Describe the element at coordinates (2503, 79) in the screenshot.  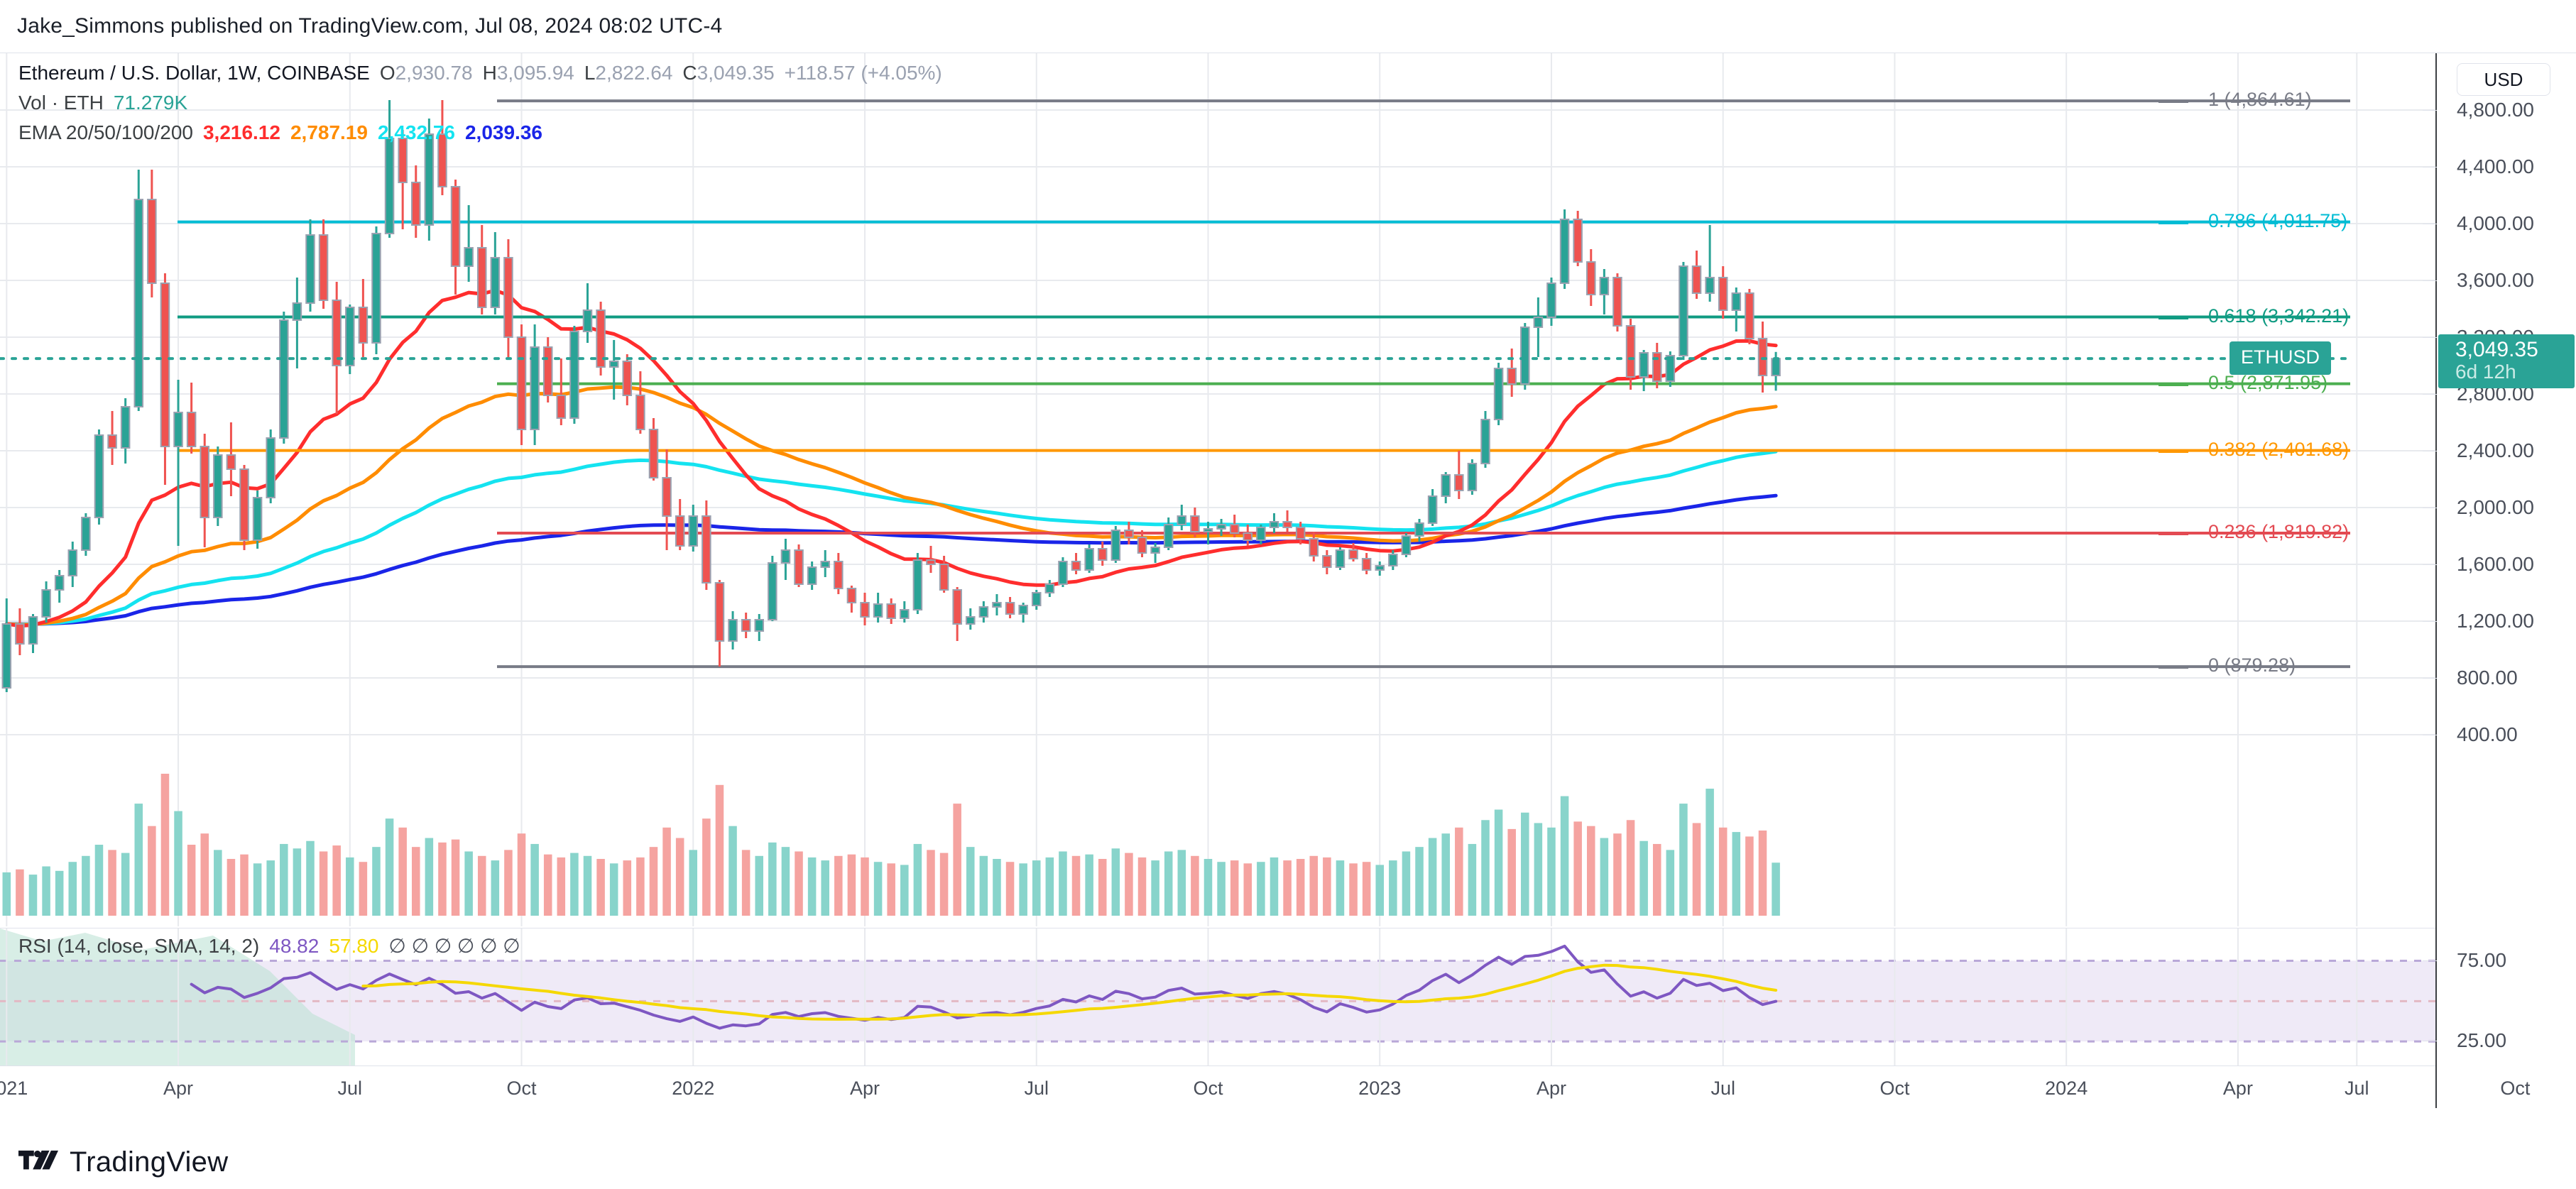
I see `currency-chip: USD` at that location.